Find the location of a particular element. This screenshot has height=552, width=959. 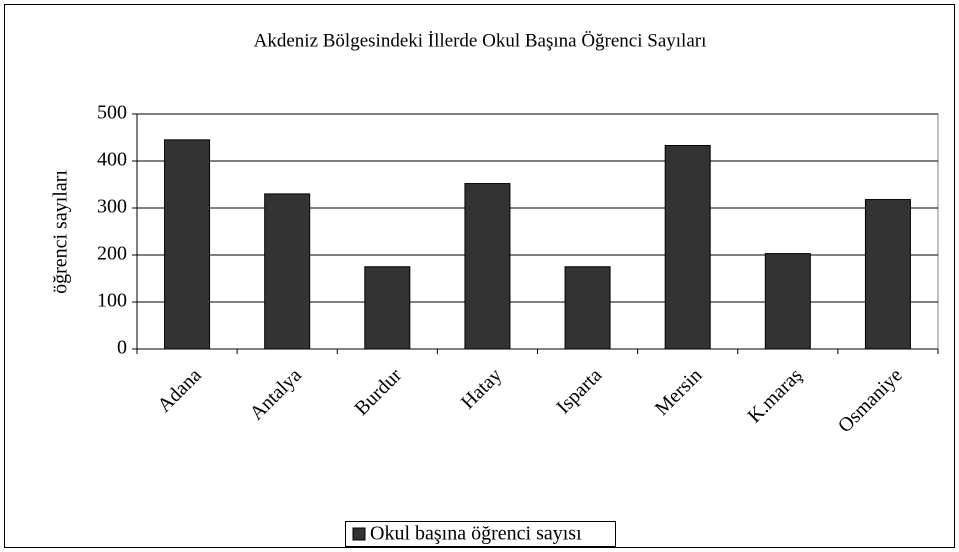

y-tick-label: 500 is located at coordinates (112, 113).